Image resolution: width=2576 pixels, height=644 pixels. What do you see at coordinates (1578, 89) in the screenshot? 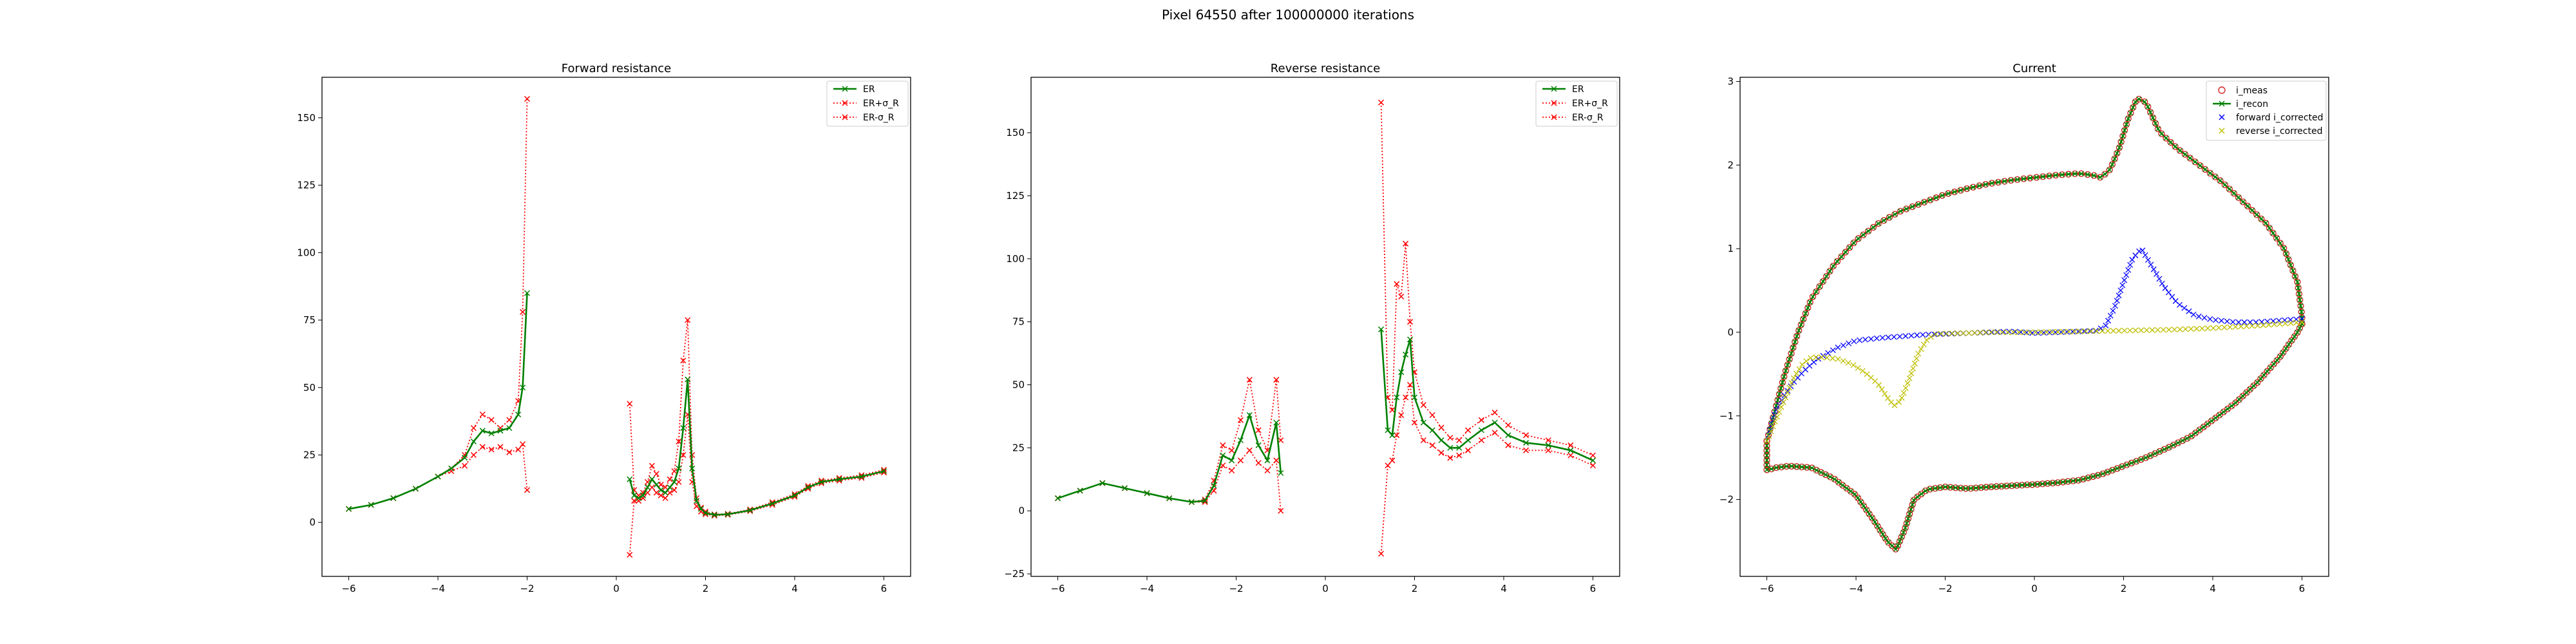
I see `legend-label: ER` at bounding box center [1578, 89].